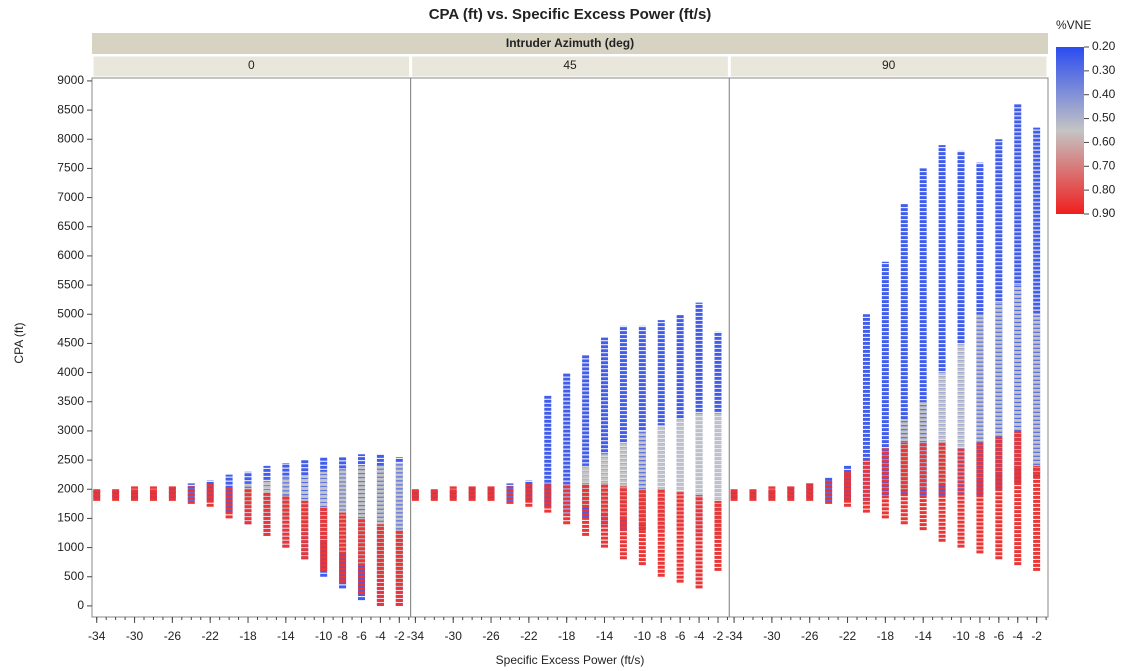 This screenshot has height=671, width=1132. What do you see at coordinates (70, 401) in the screenshot?
I see `y-tick-label: 3500` at bounding box center [70, 401].